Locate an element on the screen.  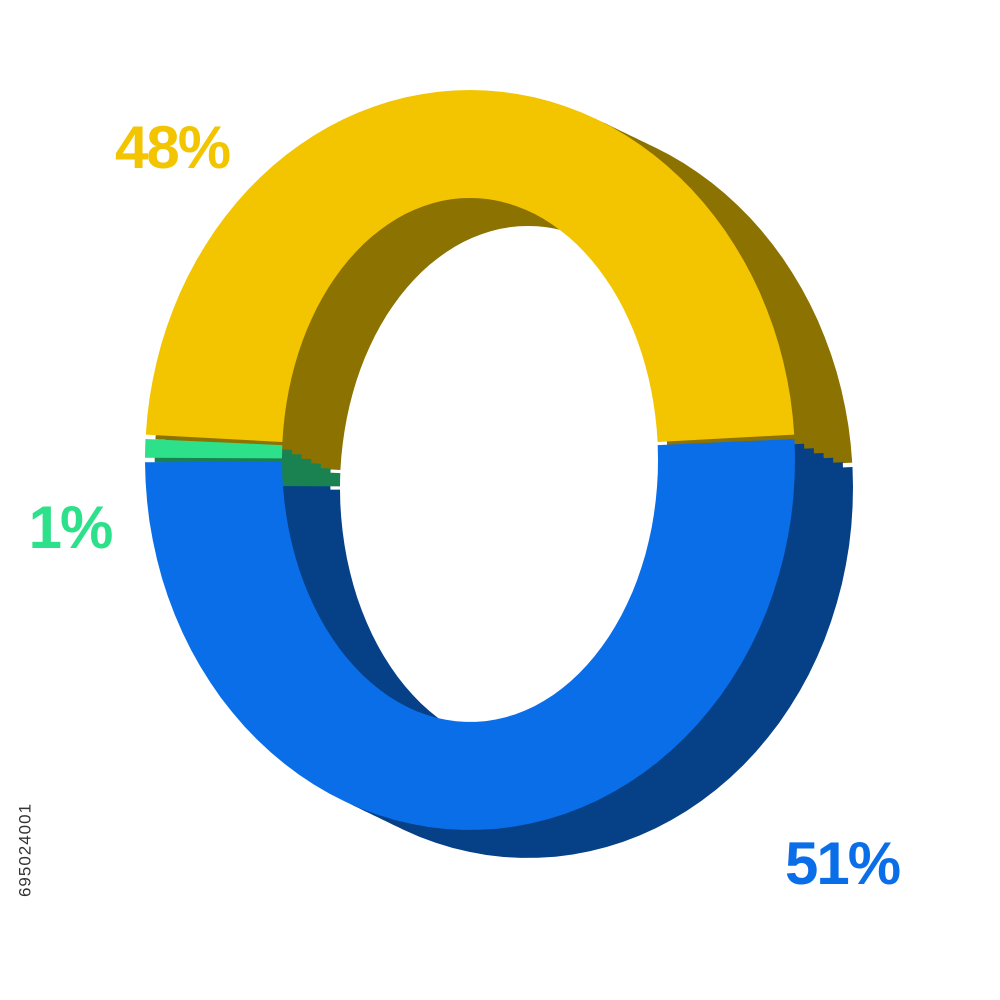
value-label: 1% is located at coordinates (70, 527).